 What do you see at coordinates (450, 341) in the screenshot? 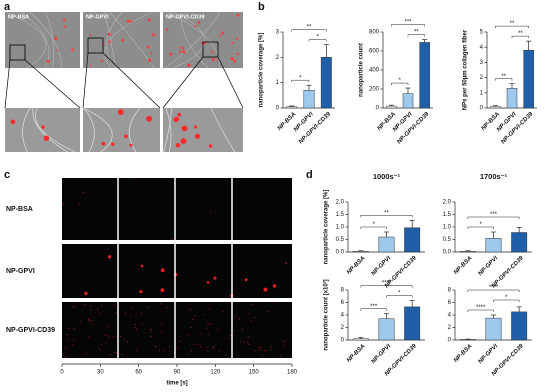
I see `y-tick-label: 0` at bounding box center [450, 341].